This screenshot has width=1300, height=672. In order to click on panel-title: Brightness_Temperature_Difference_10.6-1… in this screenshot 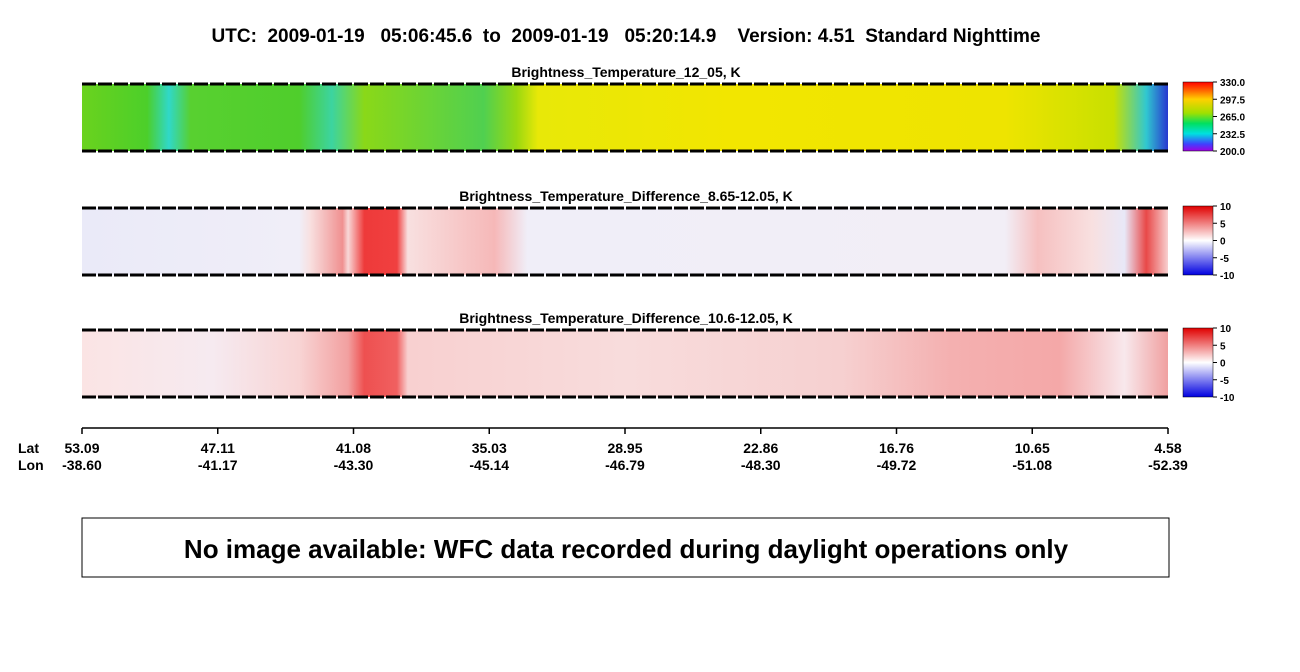, I will do `click(626, 318)`.